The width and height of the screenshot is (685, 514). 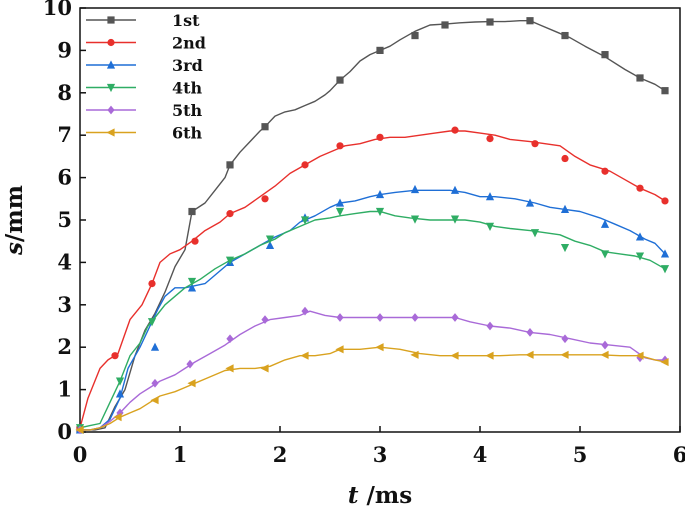 What do you see at coordinates (144, 110) in the screenshot?
I see `legend-entry-5th: 5th` at bounding box center [144, 110].